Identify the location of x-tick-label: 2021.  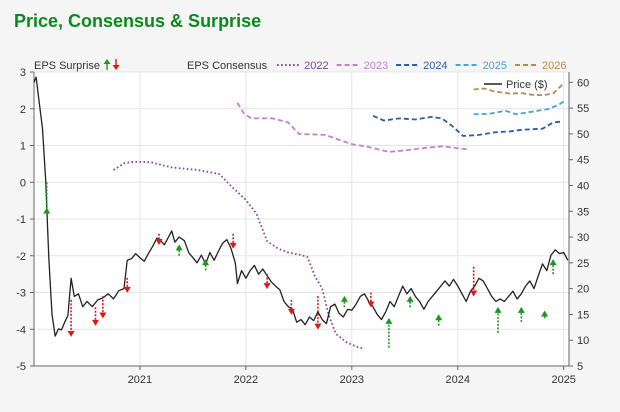
(140, 380).